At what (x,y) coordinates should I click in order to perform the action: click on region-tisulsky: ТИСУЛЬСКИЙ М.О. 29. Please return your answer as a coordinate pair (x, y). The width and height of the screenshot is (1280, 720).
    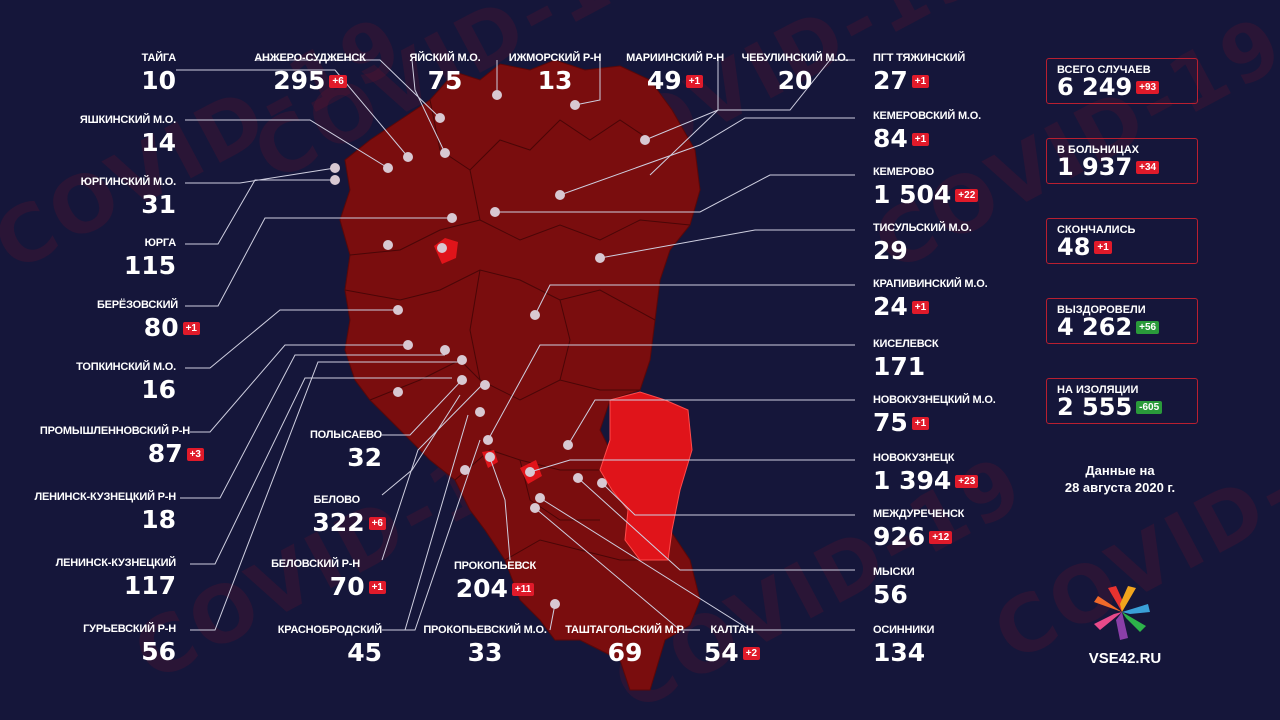
    Looking at the image, I should click on (948, 243).